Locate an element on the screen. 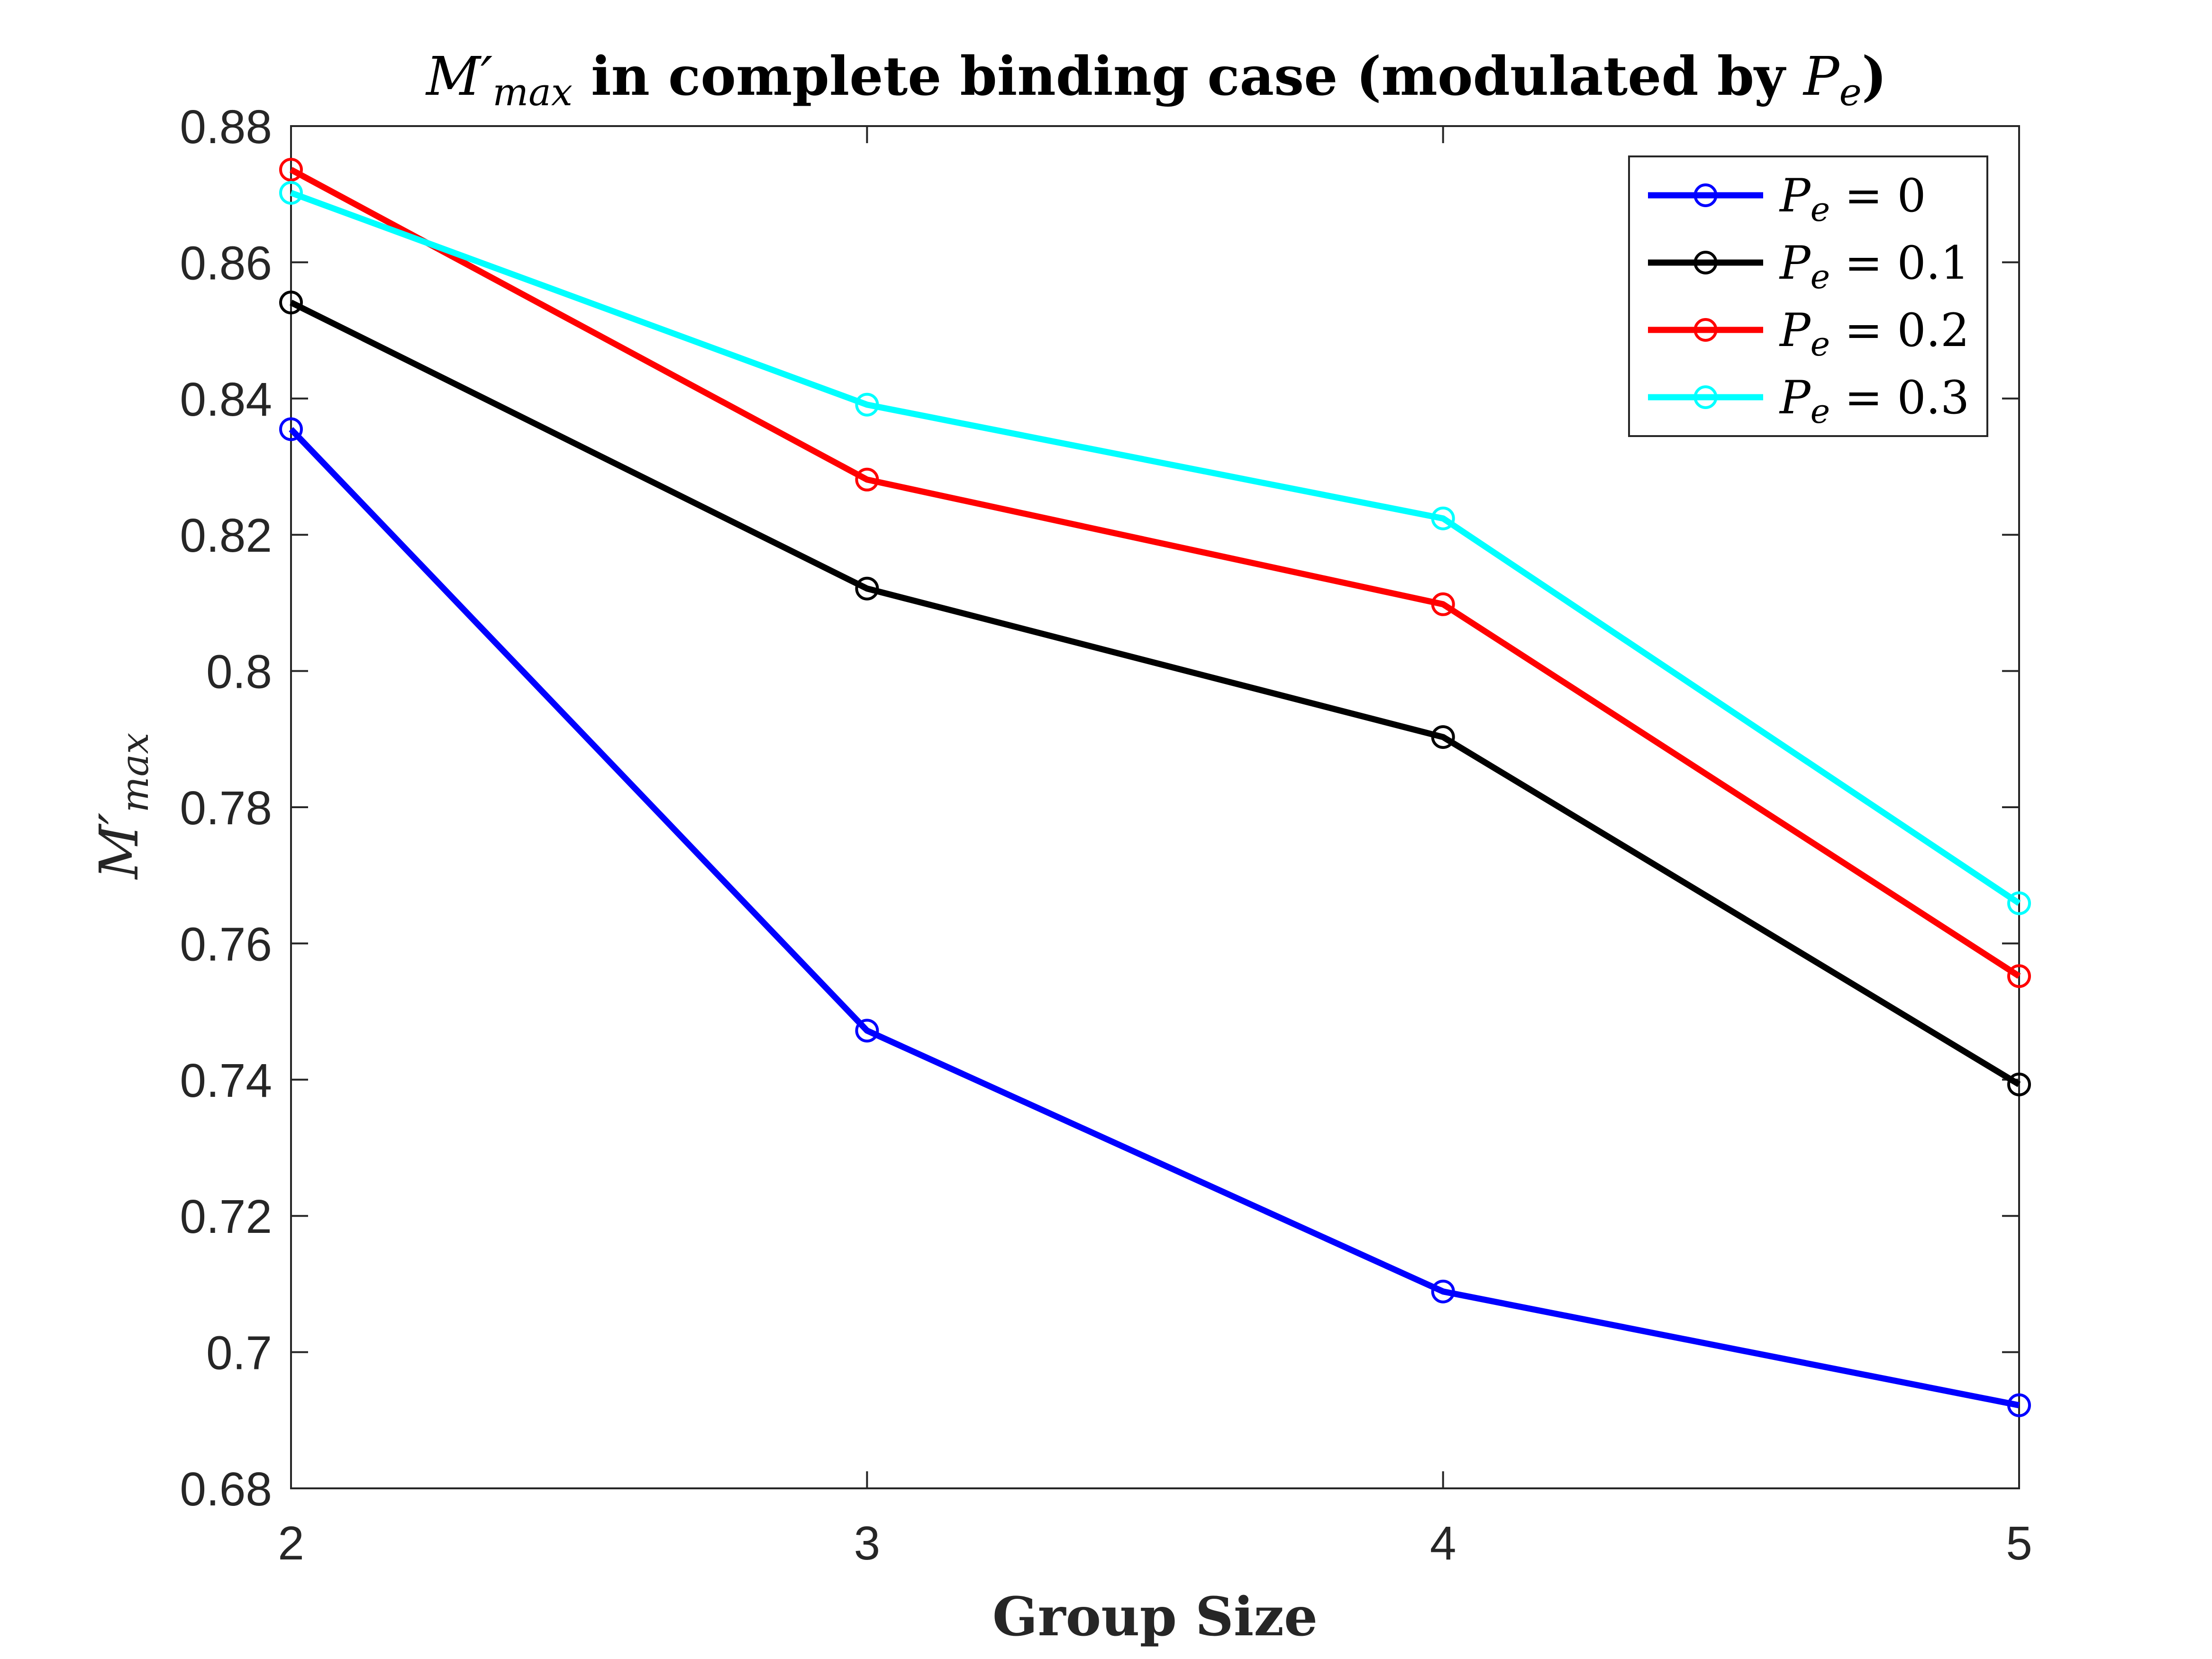 This screenshot has height=1659, width=2212. legend: Pe = 0Pe = 0.1Pe = 0.2Pe = 0.3 is located at coordinates (1808, 296).